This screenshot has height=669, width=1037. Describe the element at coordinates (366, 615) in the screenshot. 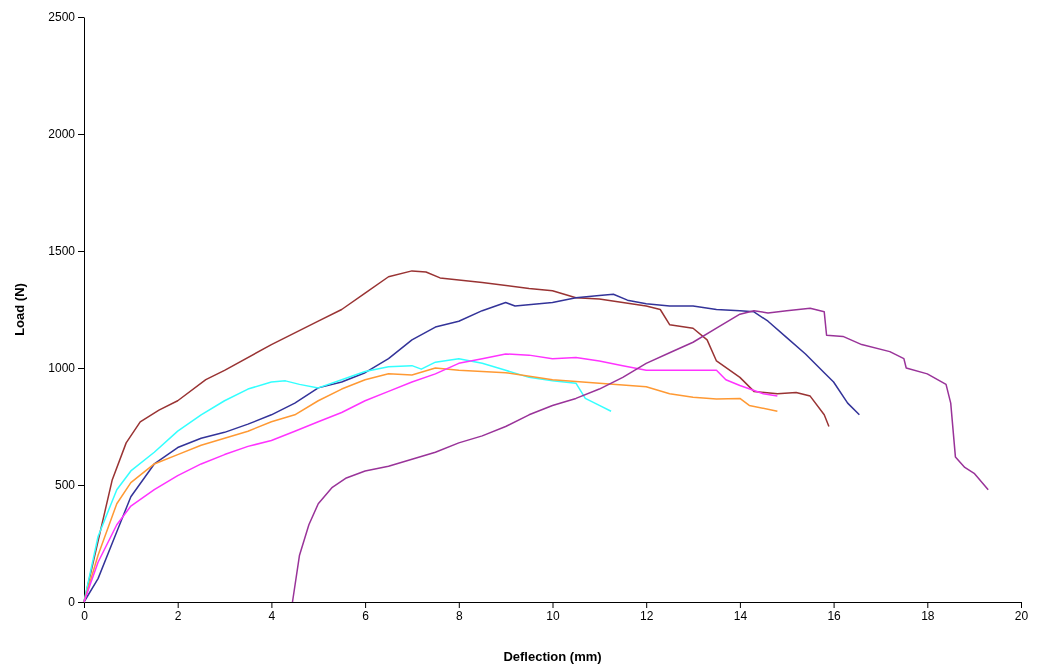

I see `x-tick-label: 6` at that location.